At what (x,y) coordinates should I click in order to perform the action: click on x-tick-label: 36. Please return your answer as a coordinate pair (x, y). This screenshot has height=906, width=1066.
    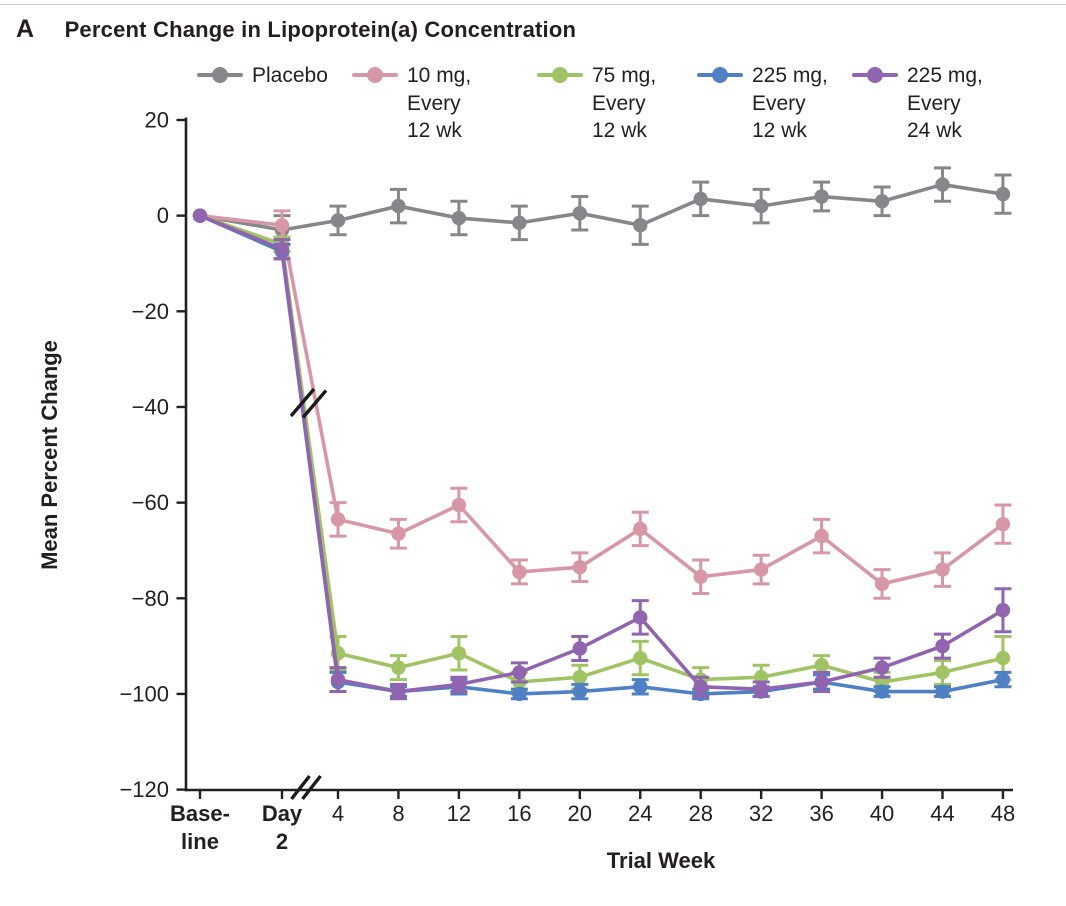
    Looking at the image, I should click on (821, 813).